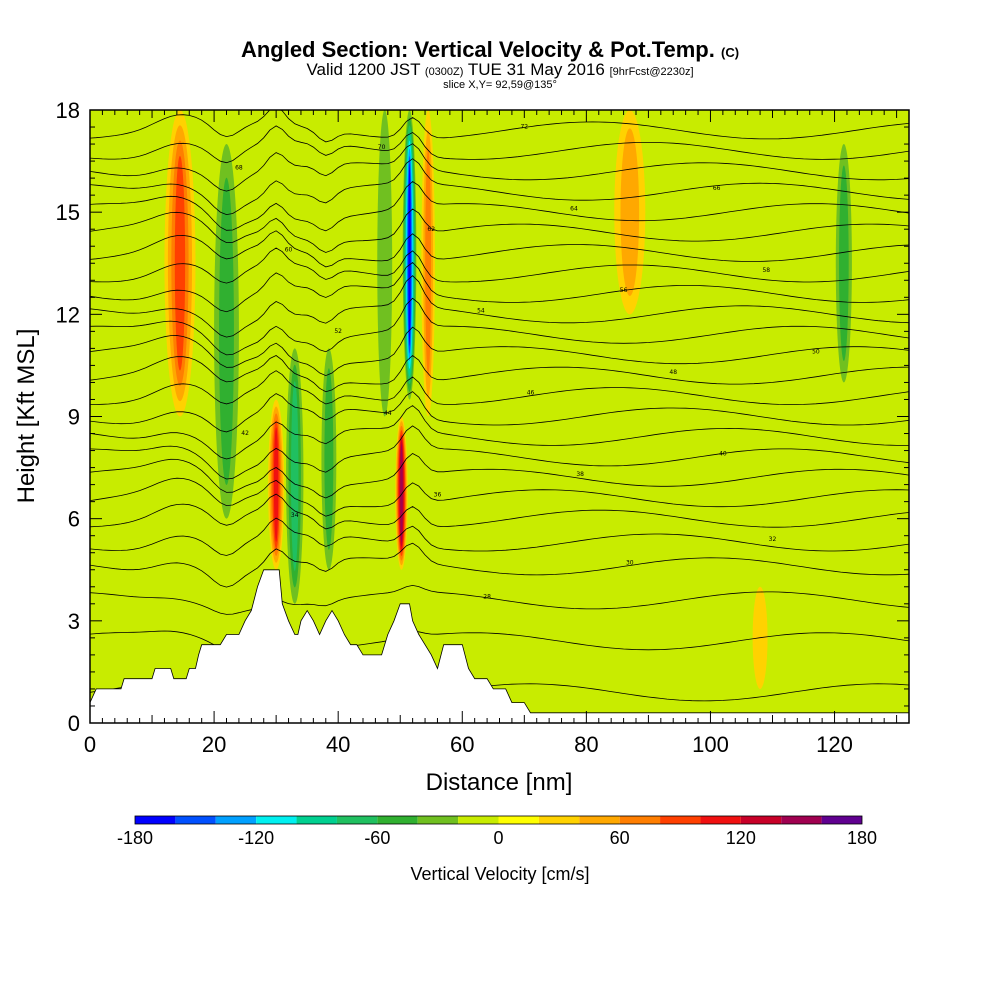 This screenshot has height=1000, width=1000. I want to click on x-tick-label: 100, so click(710, 744).